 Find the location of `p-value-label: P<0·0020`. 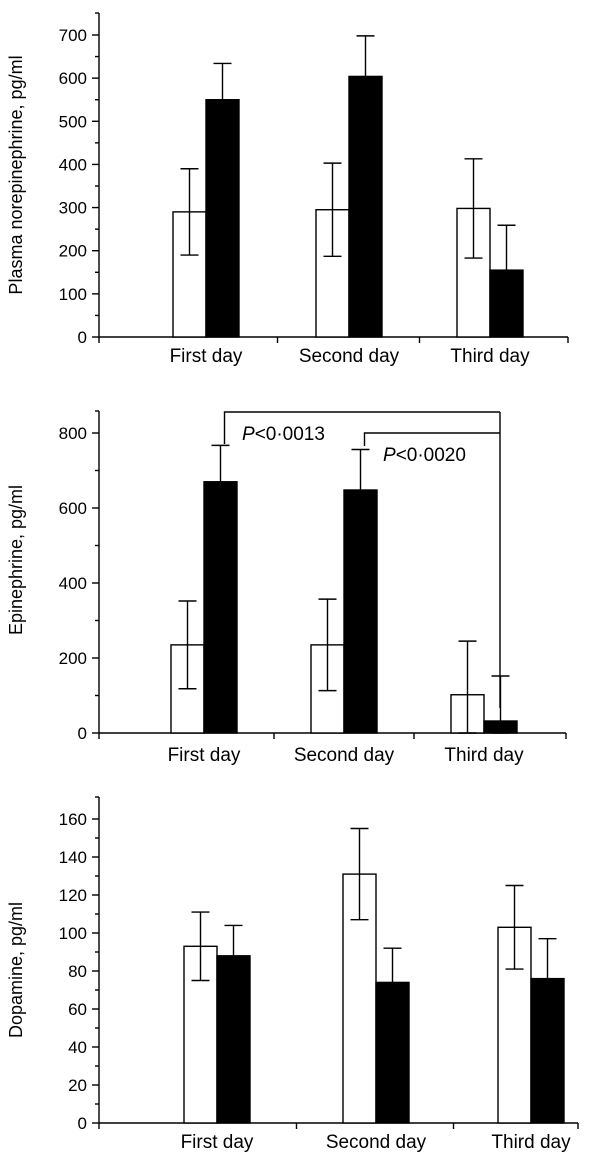

p-value-label: P<0·0020 is located at coordinates (424, 455).